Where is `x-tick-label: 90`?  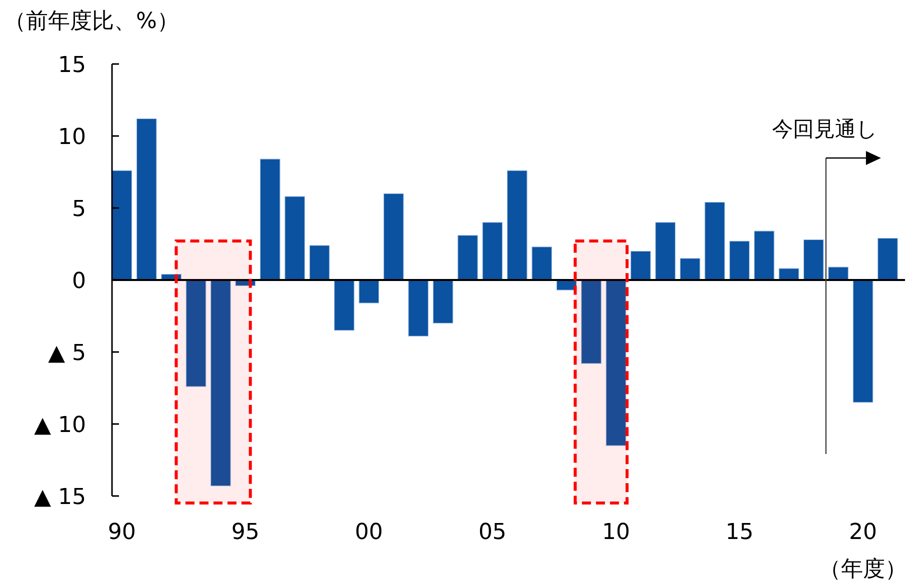 x-tick-label: 90 is located at coordinates (122, 532).